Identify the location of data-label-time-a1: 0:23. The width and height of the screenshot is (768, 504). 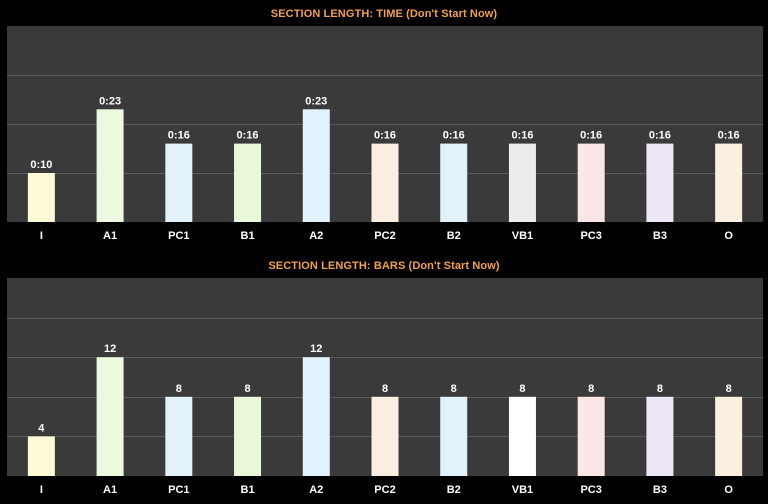
(110, 101).